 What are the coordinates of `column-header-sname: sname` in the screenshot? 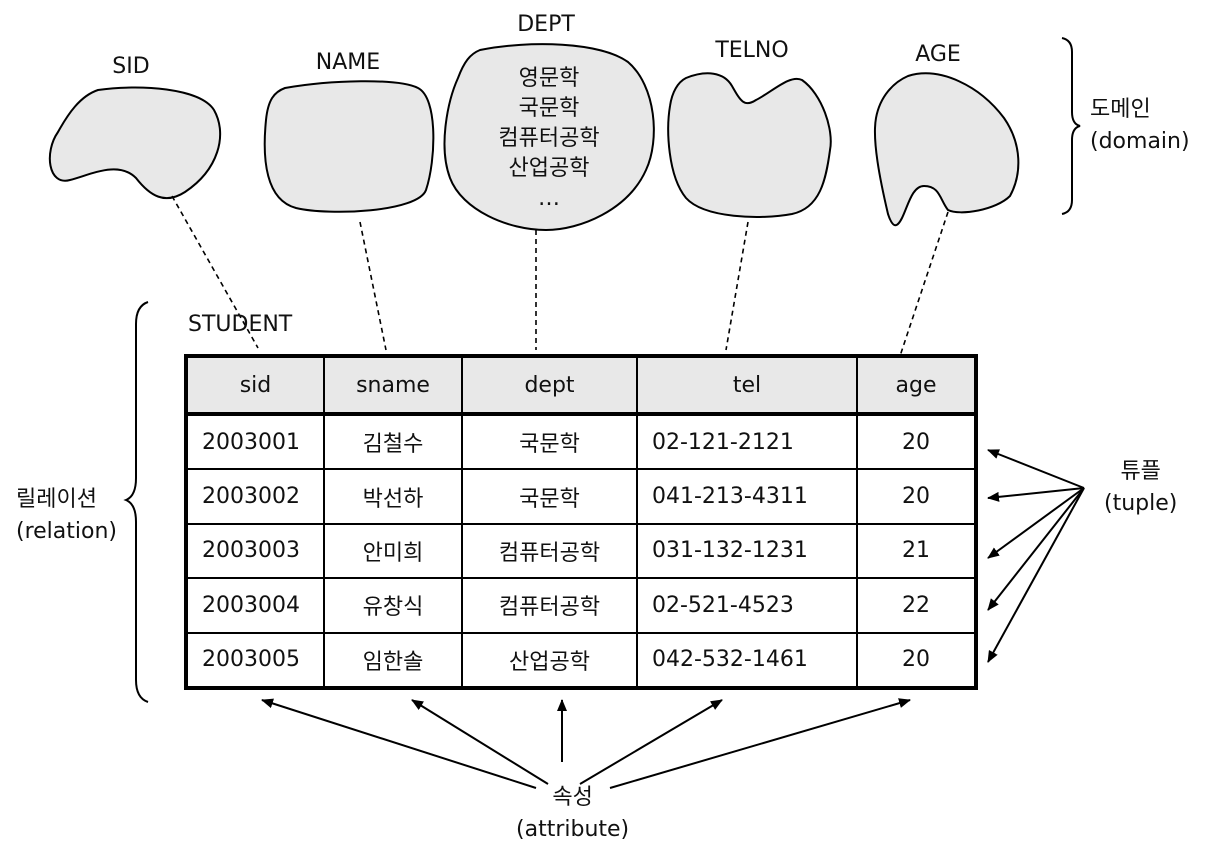 It's located at (393, 385).